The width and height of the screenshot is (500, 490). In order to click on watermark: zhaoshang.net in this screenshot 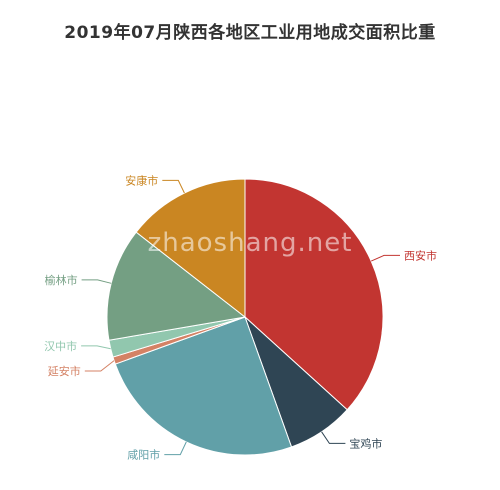, I will do `click(250, 243)`.